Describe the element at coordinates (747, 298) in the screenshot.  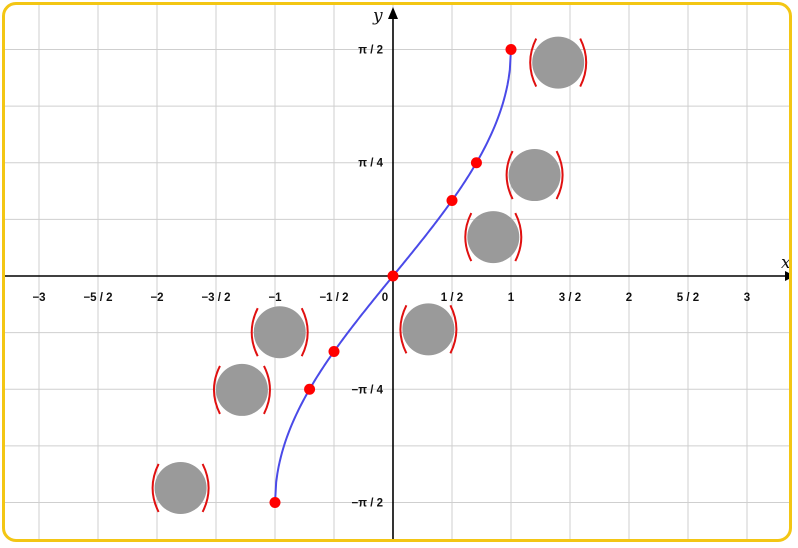
I see `x-tick-label: 3` at that location.